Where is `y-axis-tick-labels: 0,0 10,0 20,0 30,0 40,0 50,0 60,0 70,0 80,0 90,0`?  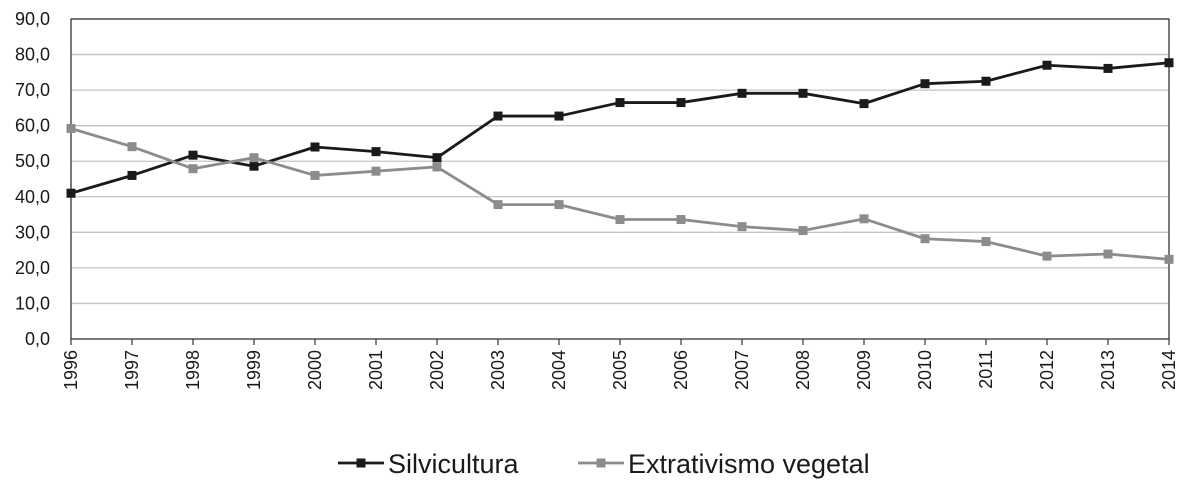 y-axis-tick-labels: 0,0 10,0 20,0 30,0 40,0 50,0 60,0 70,0 80,0 90,0 is located at coordinates (32, 179).